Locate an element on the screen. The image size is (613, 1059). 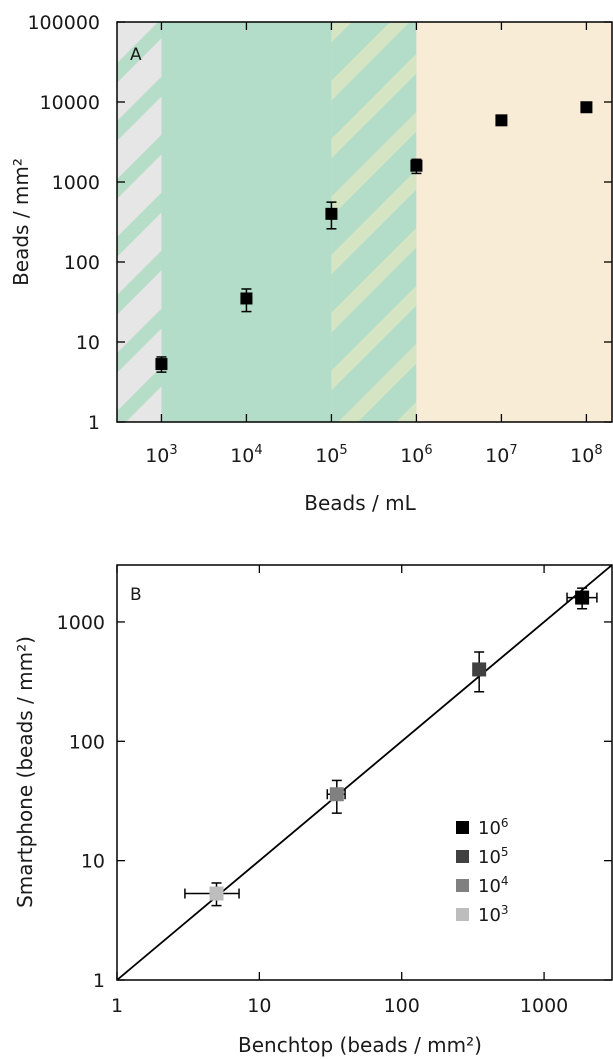
x-axis-label: Beads / mL is located at coordinates (360, 503).